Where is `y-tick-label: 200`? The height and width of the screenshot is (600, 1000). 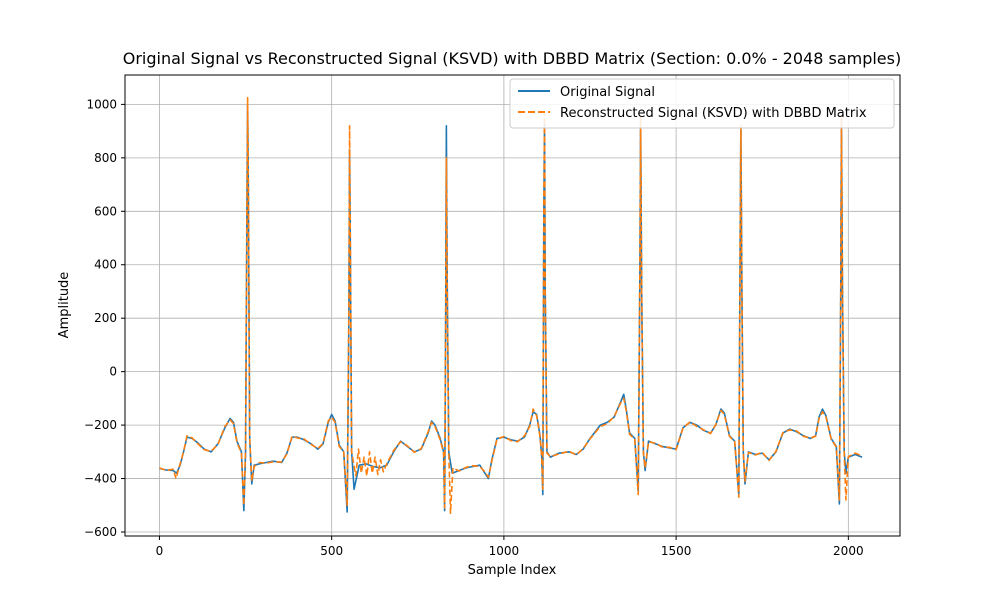 y-tick-label: 200 is located at coordinates (105, 318).